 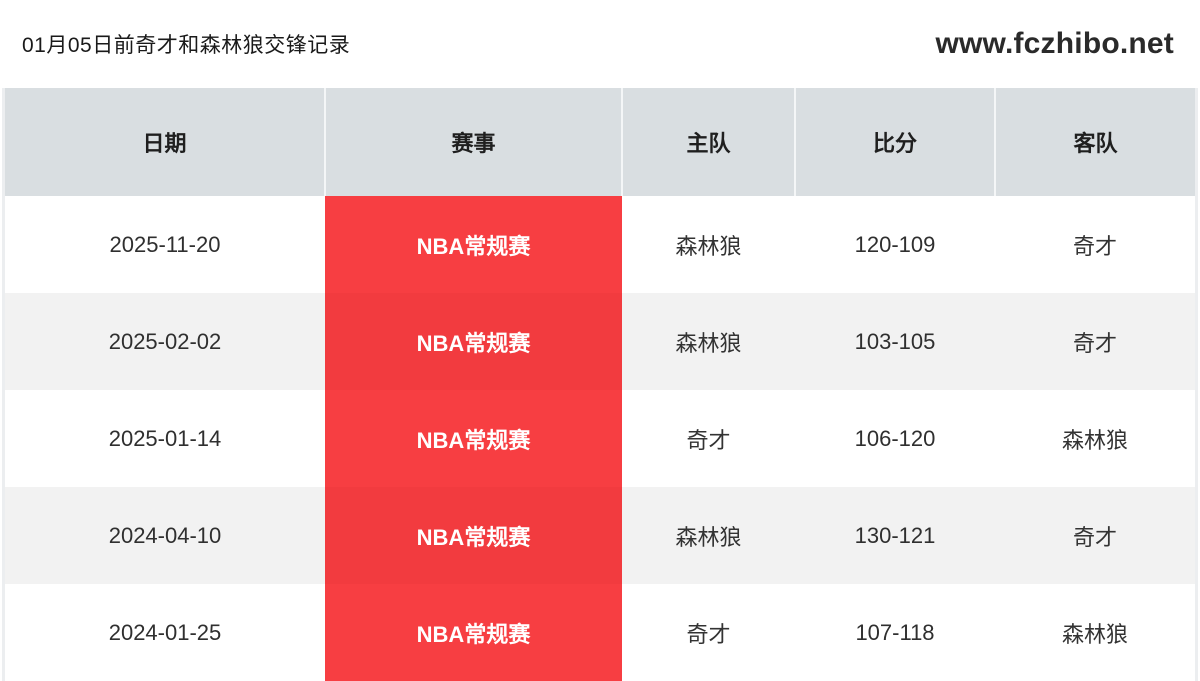 I want to click on cell-score: 130-121, so click(x=895, y=535).